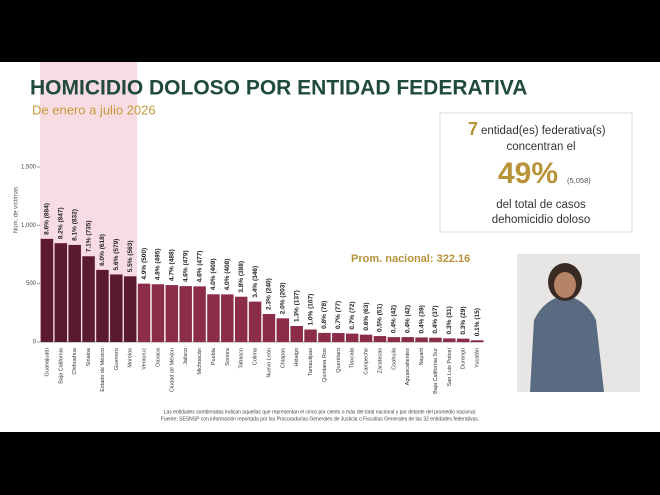  What do you see at coordinates (478, 358) in the screenshot?
I see `x-tick-label: Yucatán` at bounding box center [478, 358].